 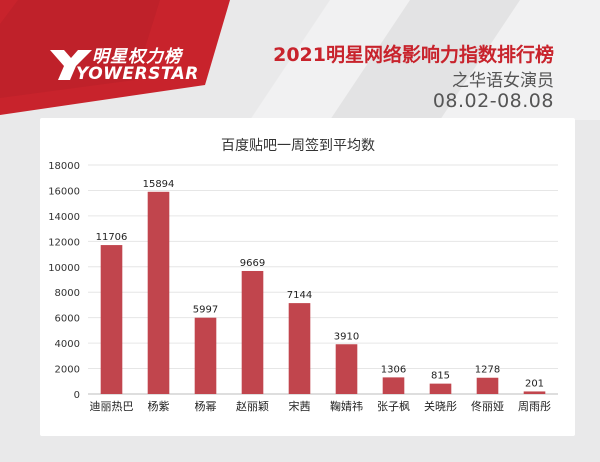 I want to click on x-tick-label: 迪丽热巴, so click(x=112, y=406).